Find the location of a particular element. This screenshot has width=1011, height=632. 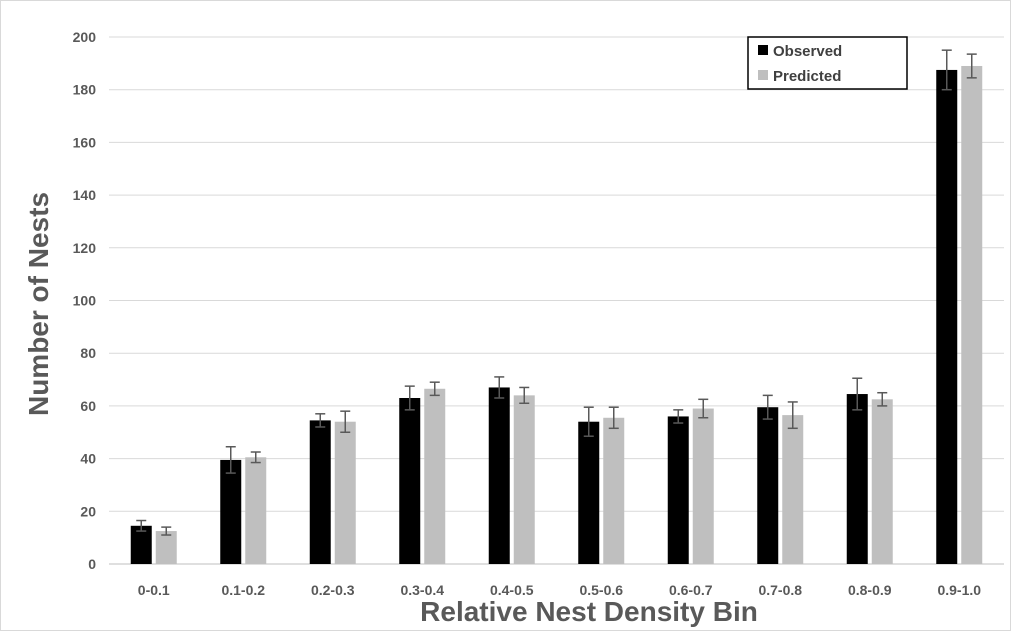

y-tick-label: 200 is located at coordinates (85, 37).